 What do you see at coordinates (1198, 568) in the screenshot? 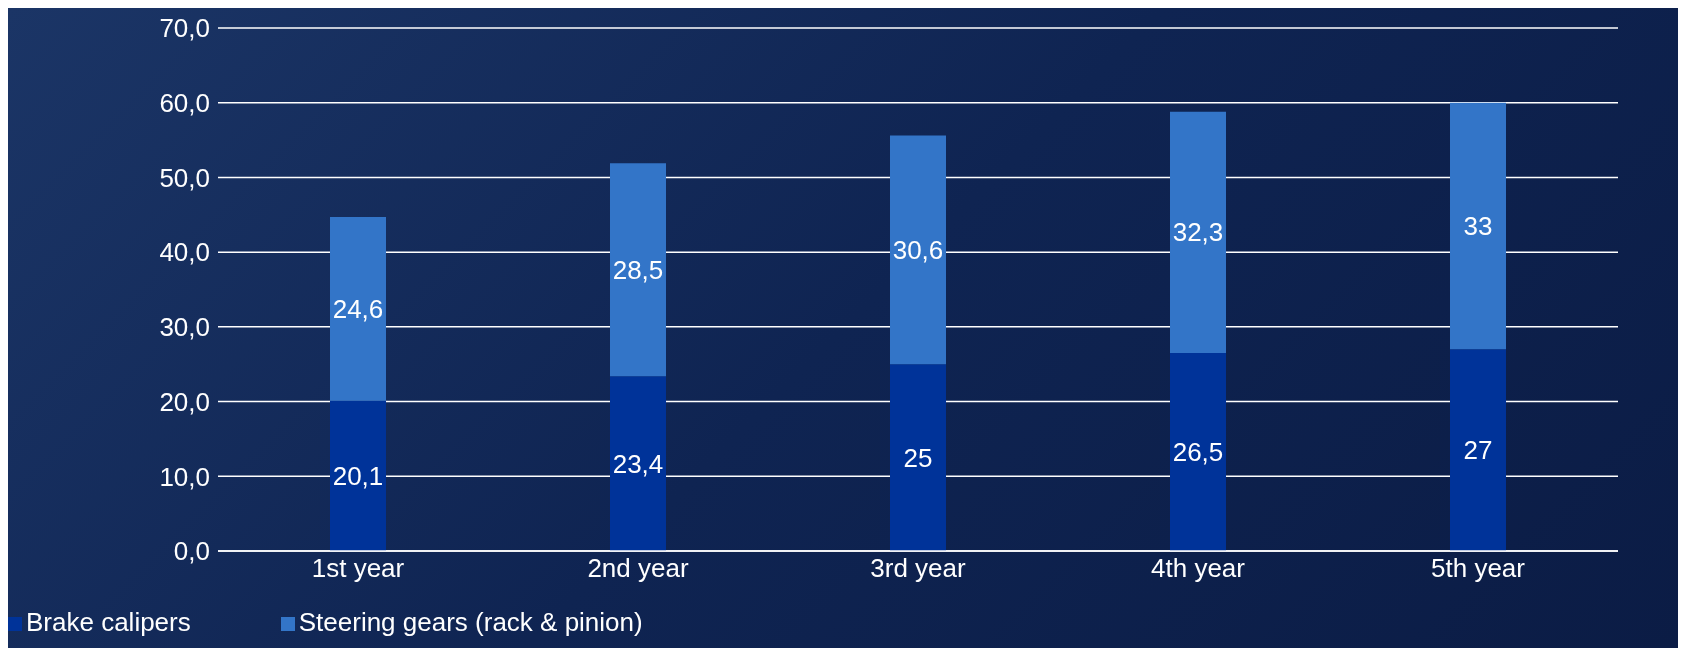
I see `x-tick-label: 4th year` at bounding box center [1198, 568].